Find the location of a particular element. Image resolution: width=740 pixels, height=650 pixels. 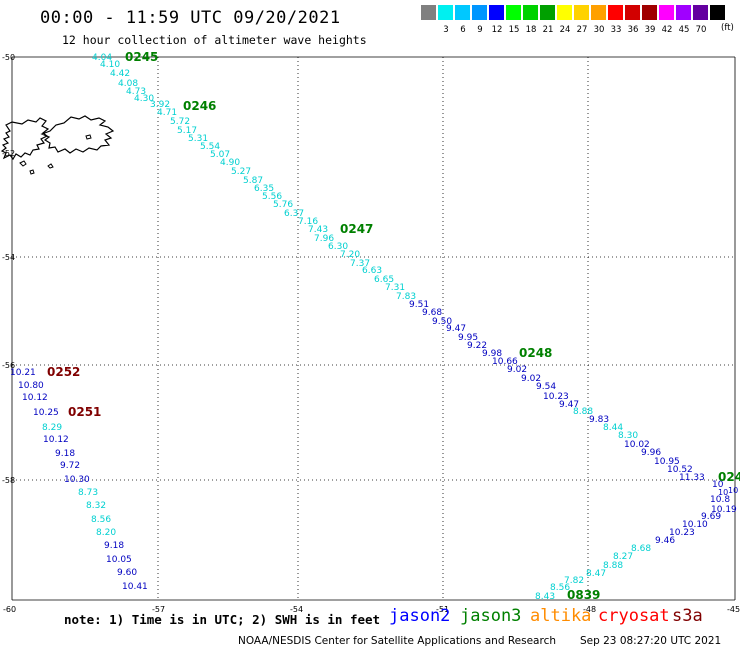

swh-label: 9.69 is located at coordinates (711, 517).